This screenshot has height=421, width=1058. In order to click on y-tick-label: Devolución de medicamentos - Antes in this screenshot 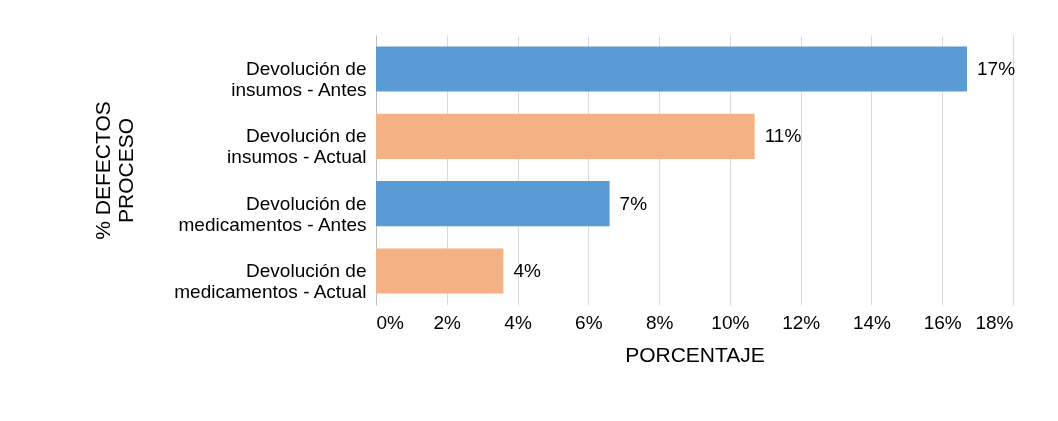, I will do `click(272, 213)`.